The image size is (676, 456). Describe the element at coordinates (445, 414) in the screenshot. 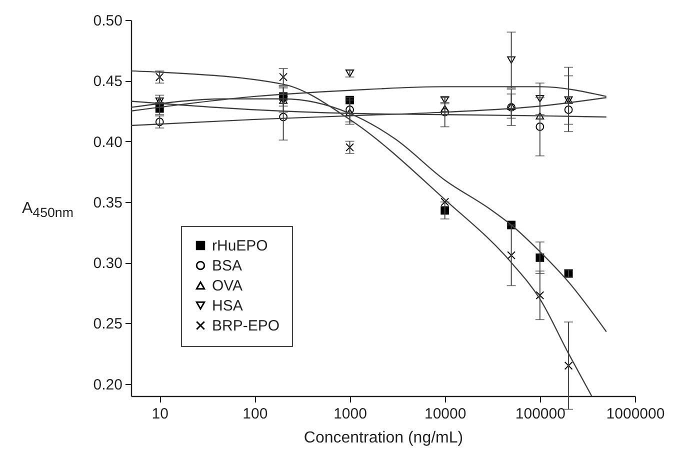

I see `x-tick-label: 10000` at that location.